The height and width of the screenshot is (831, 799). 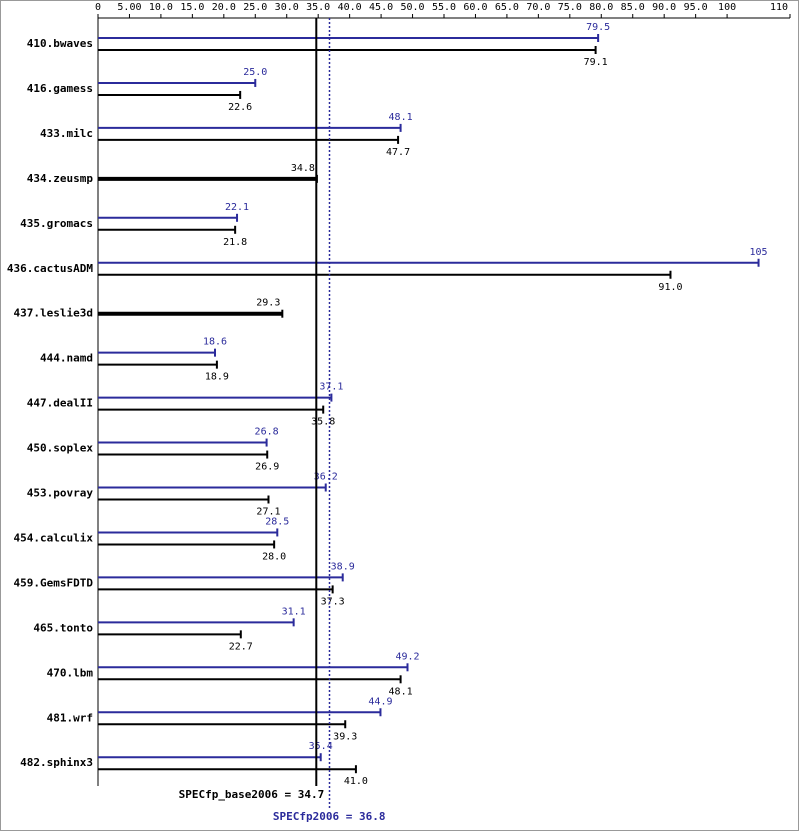 What do you see at coordinates (54, 582) in the screenshot?
I see `category-label: 459.GemsFDTD` at bounding box center [54, 582].